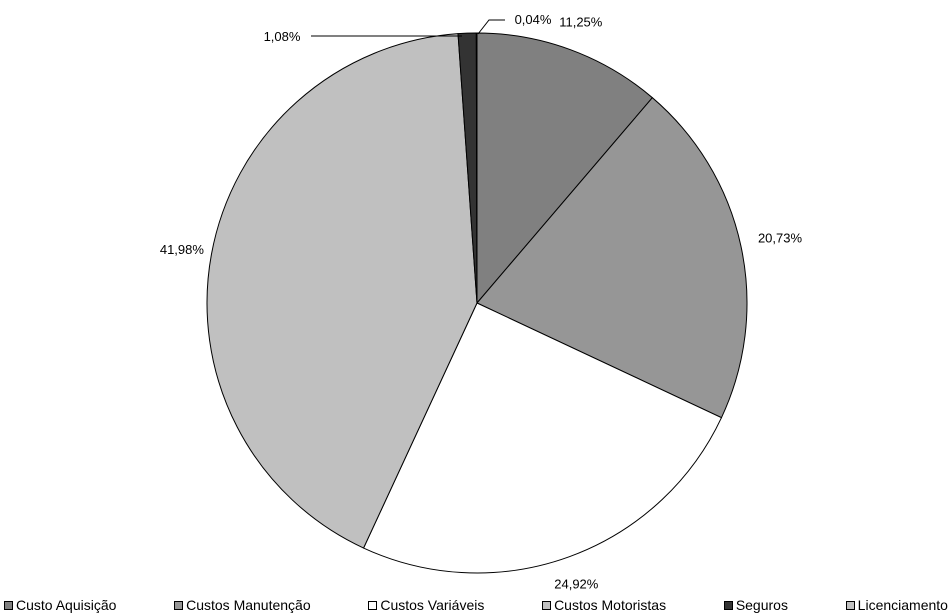 This screenshot has width=952, height=615. I want to click on legend-label: Custo Aquisição, so click(66, 605).